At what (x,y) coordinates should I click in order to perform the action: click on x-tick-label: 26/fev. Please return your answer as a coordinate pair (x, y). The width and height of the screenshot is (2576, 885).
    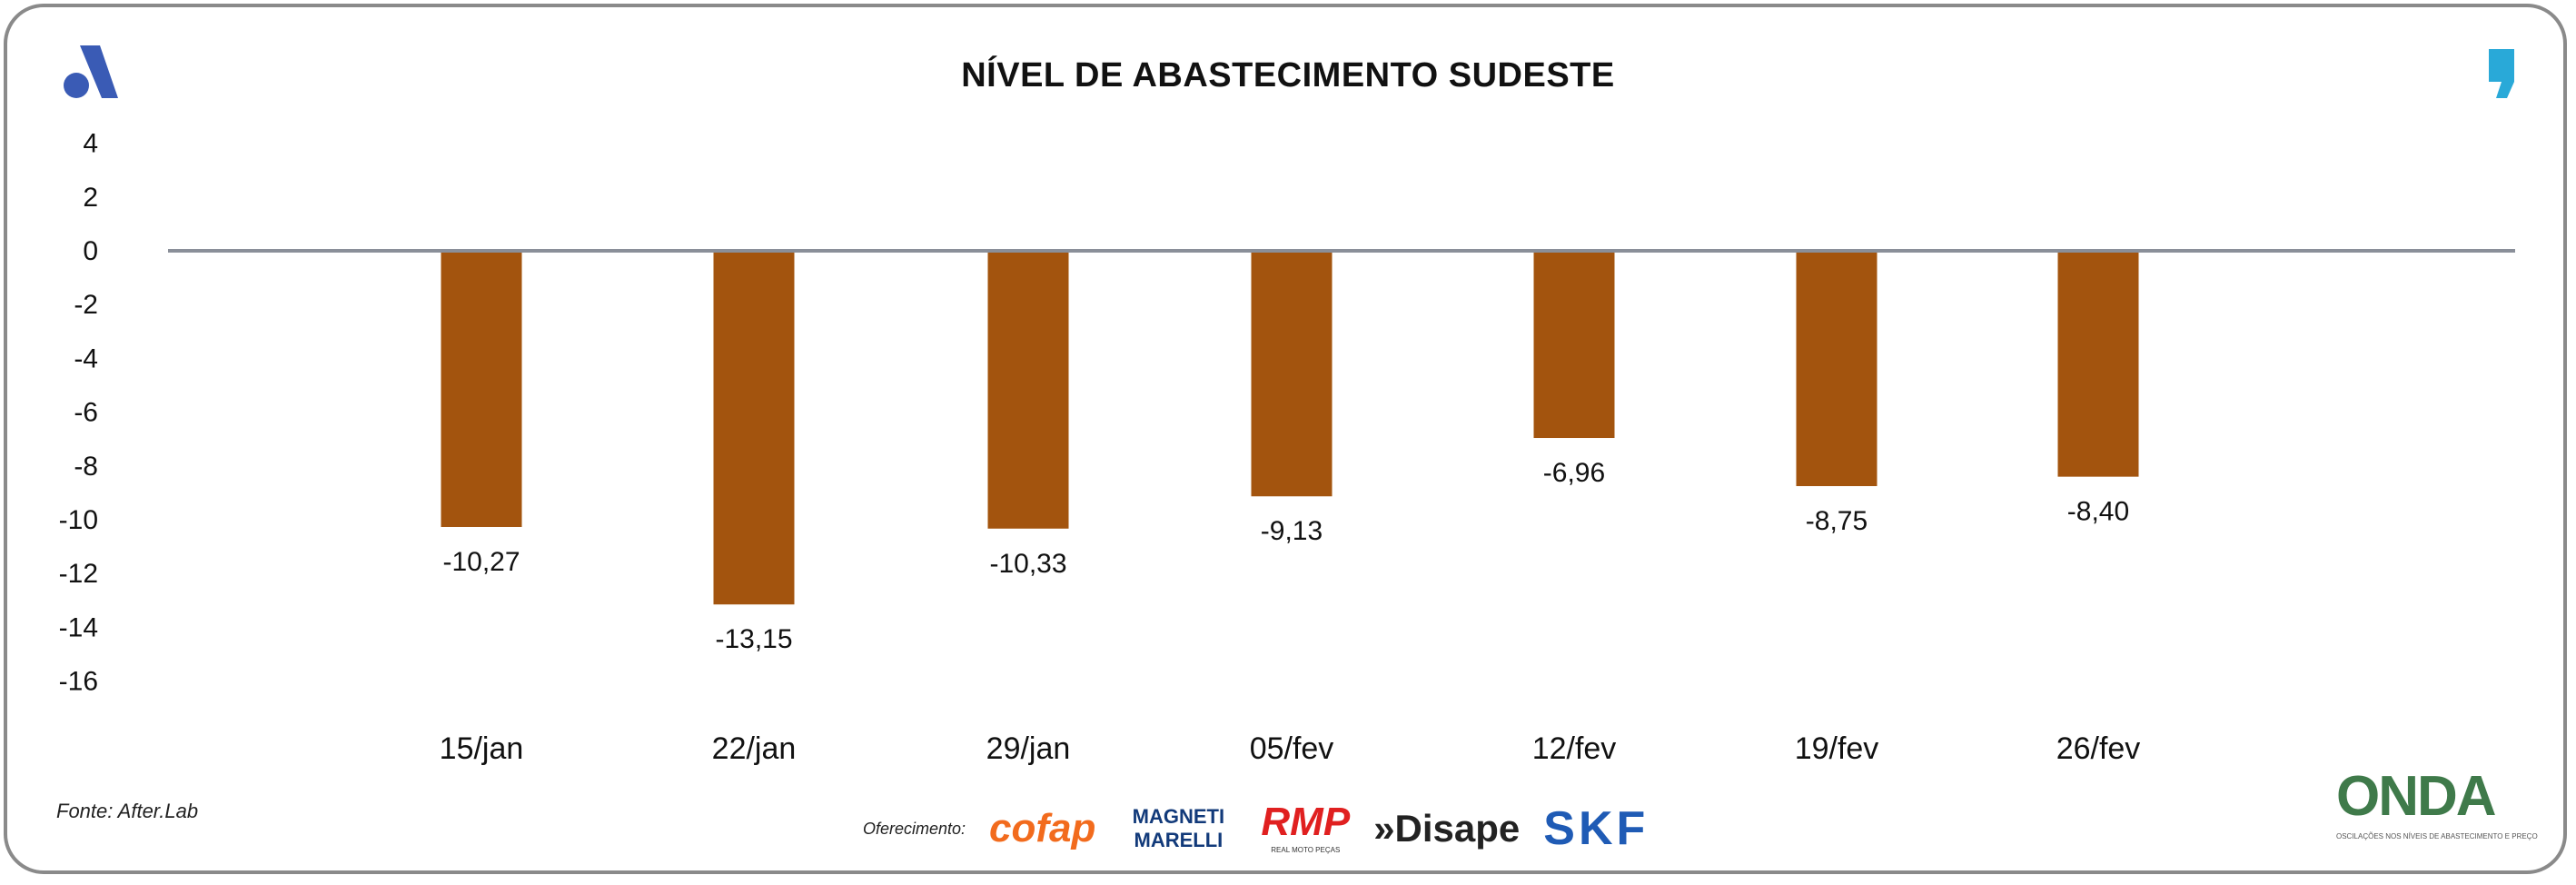
    Looking at the image, I should click on (2098, 748).